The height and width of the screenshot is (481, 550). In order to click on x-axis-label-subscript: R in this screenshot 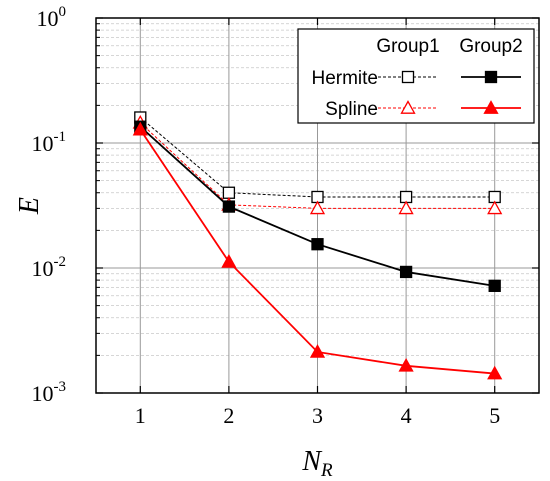, I will do `click(326, 470)`.